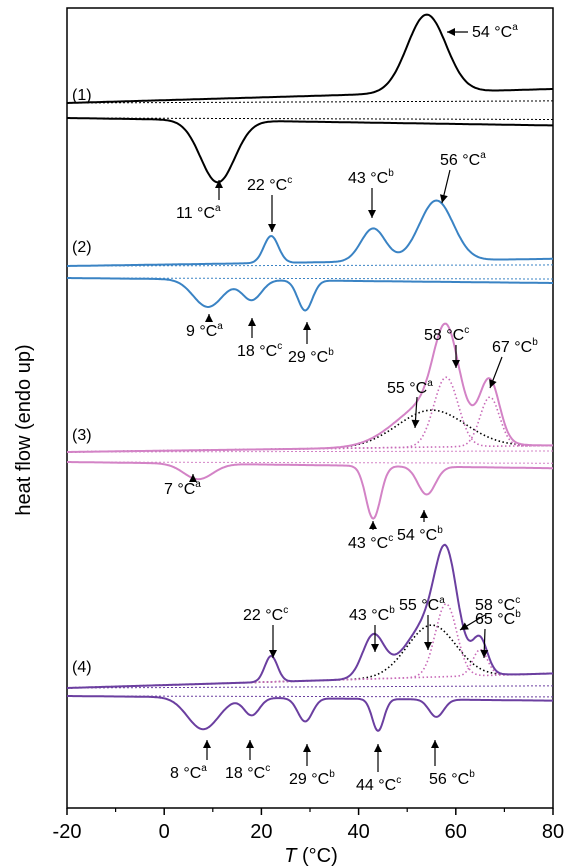 This screenshot has width=565, height=868. I want to click on peak-annotation-value: 11 °C, so click(195, 213).